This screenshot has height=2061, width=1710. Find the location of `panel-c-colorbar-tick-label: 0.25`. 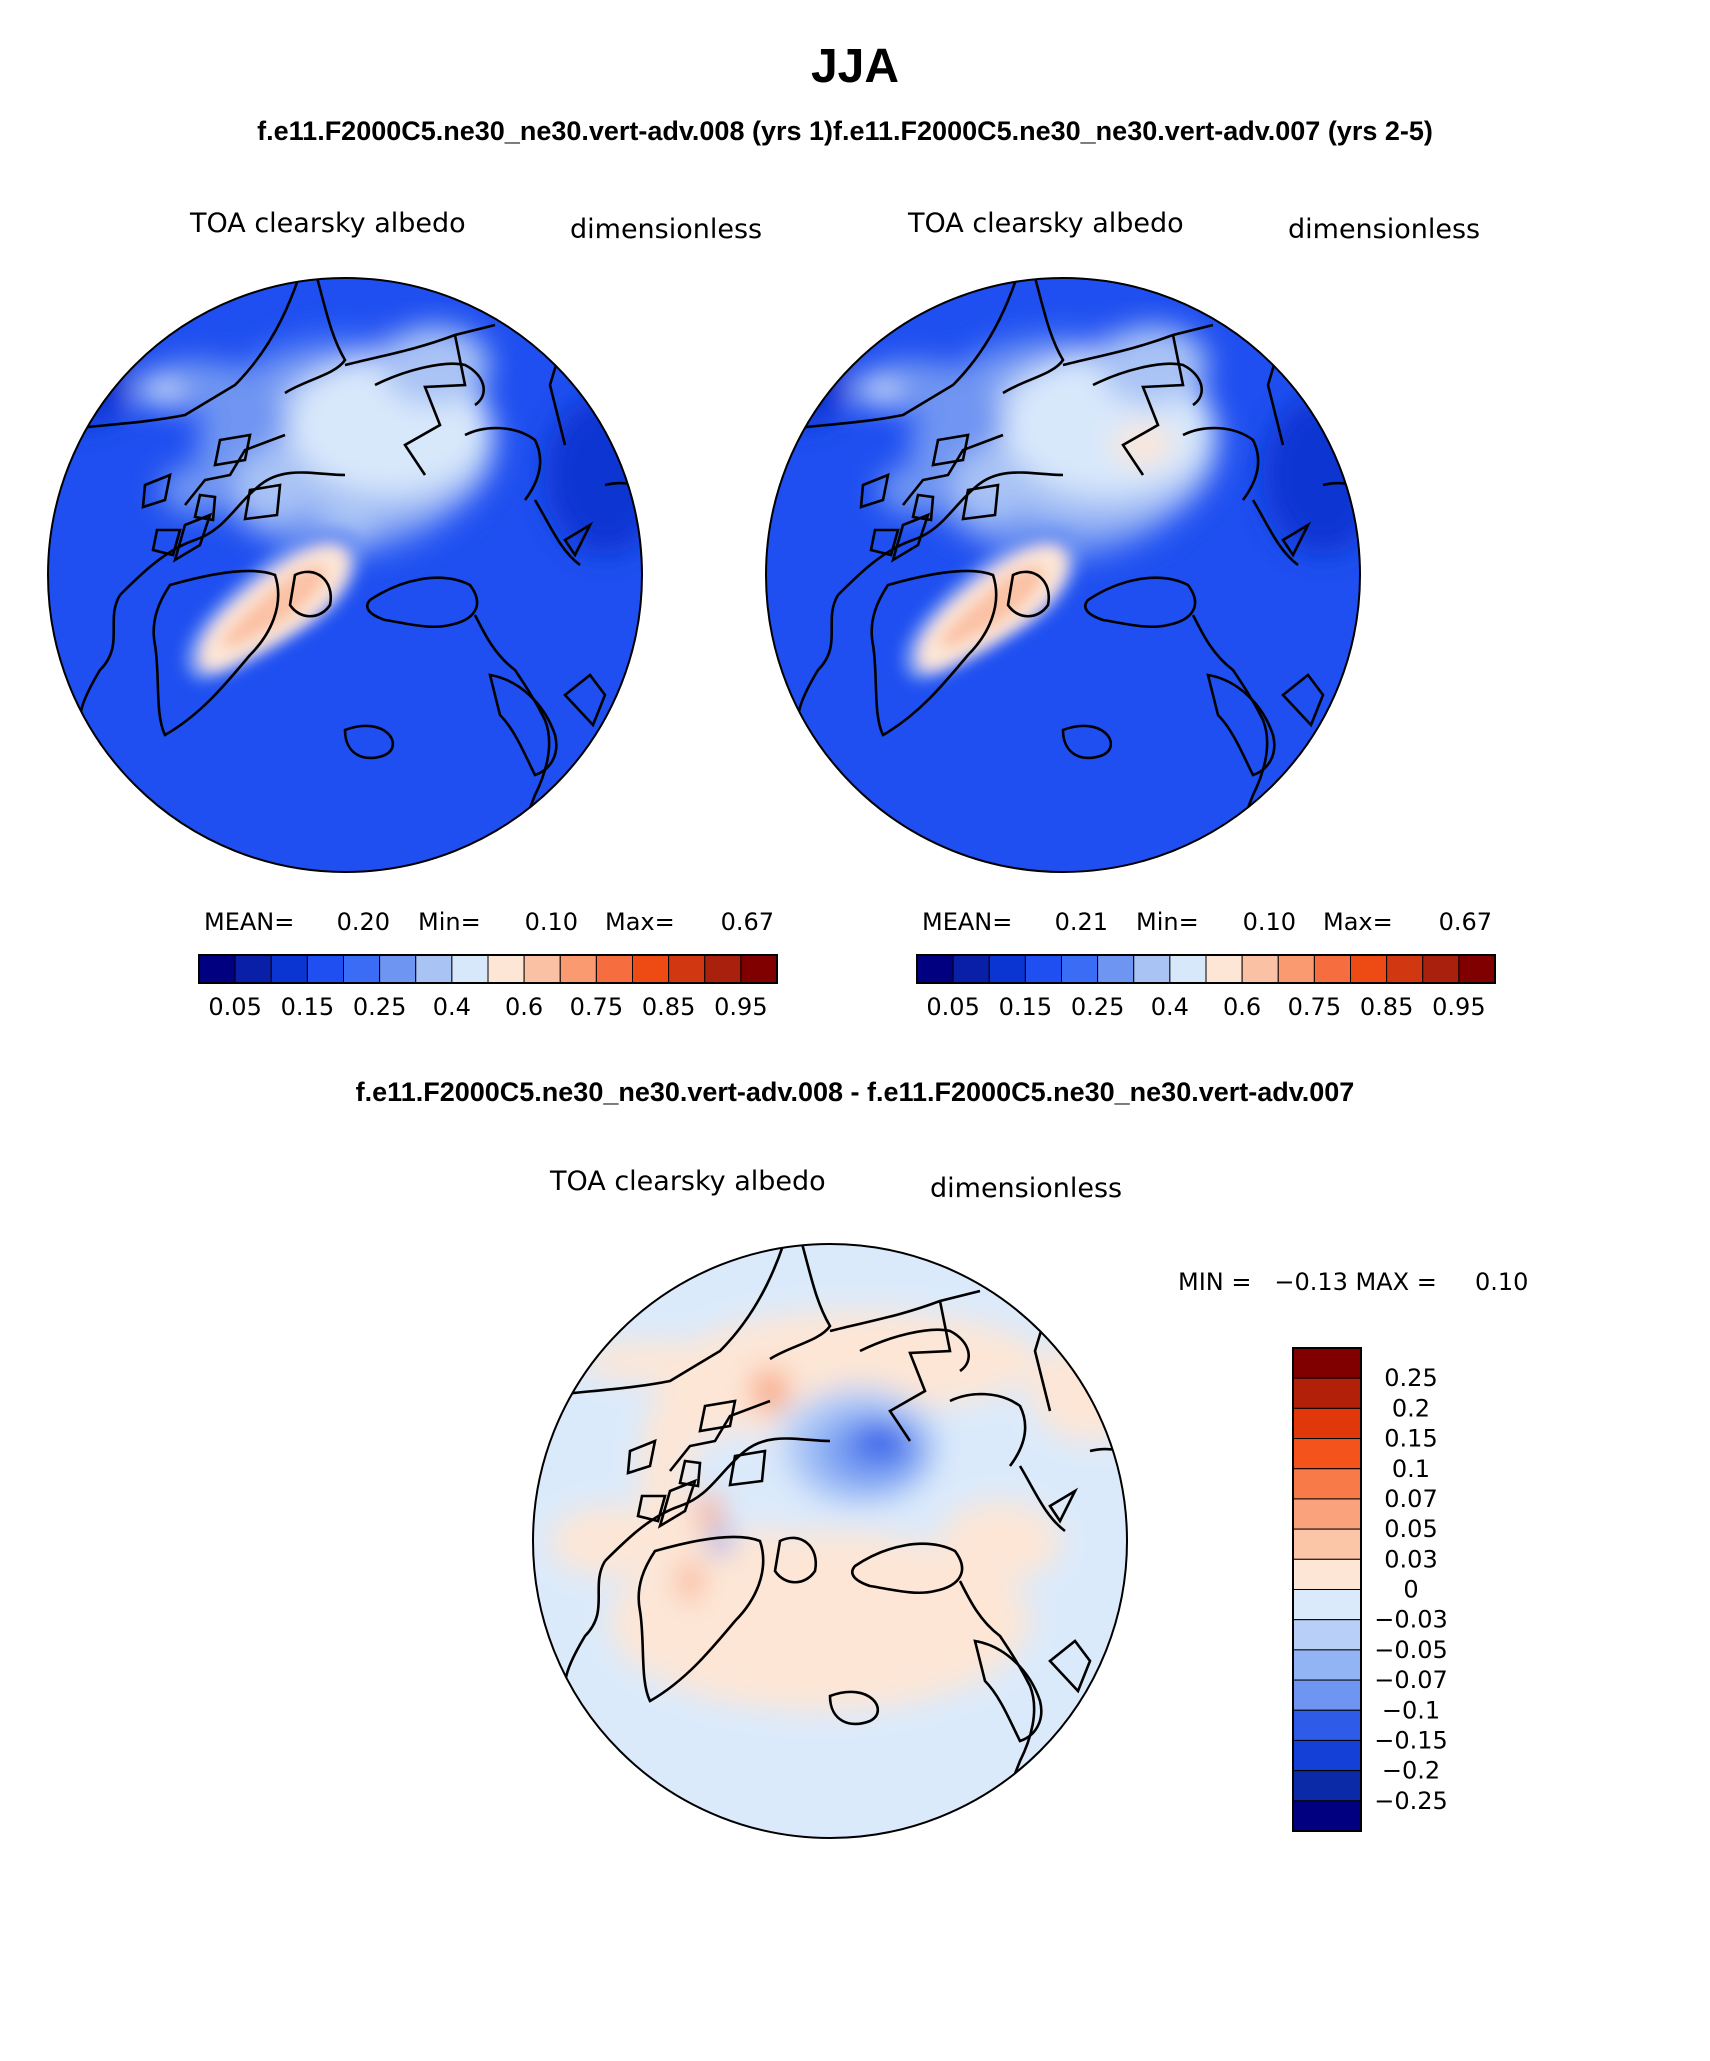

panel-c-colorbar-tick-label: 0.25 is located at coordinates (1410, 1378).